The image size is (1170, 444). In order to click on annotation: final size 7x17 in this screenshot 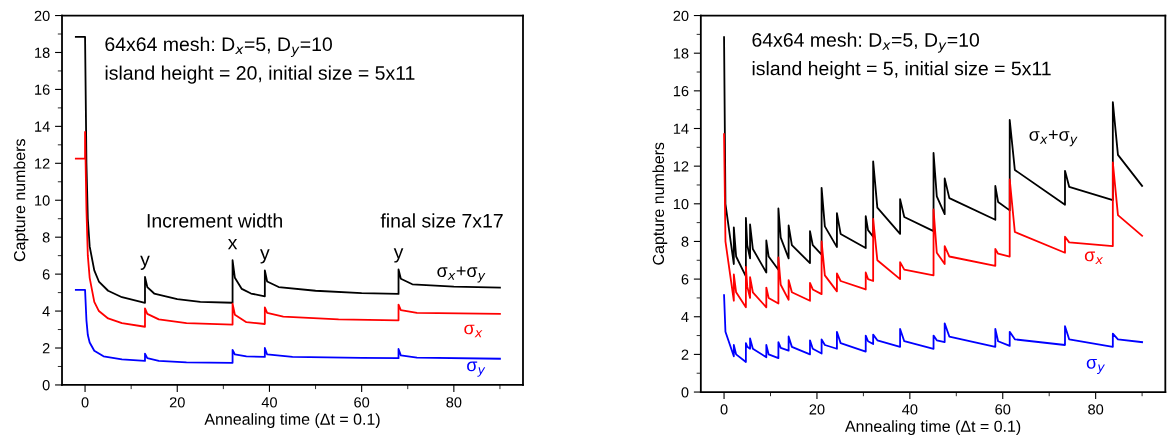, I will do `click(441, 220)`.